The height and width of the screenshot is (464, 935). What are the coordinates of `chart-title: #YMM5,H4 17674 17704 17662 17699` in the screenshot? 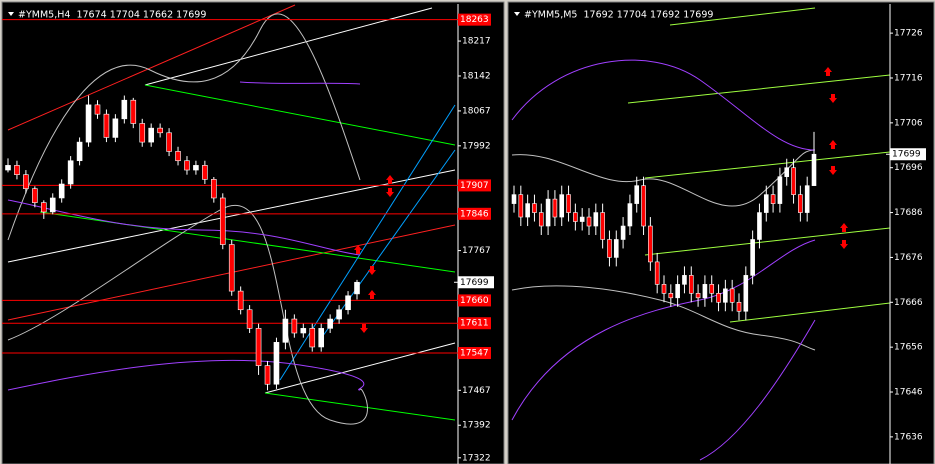 It's located at (112, 15).